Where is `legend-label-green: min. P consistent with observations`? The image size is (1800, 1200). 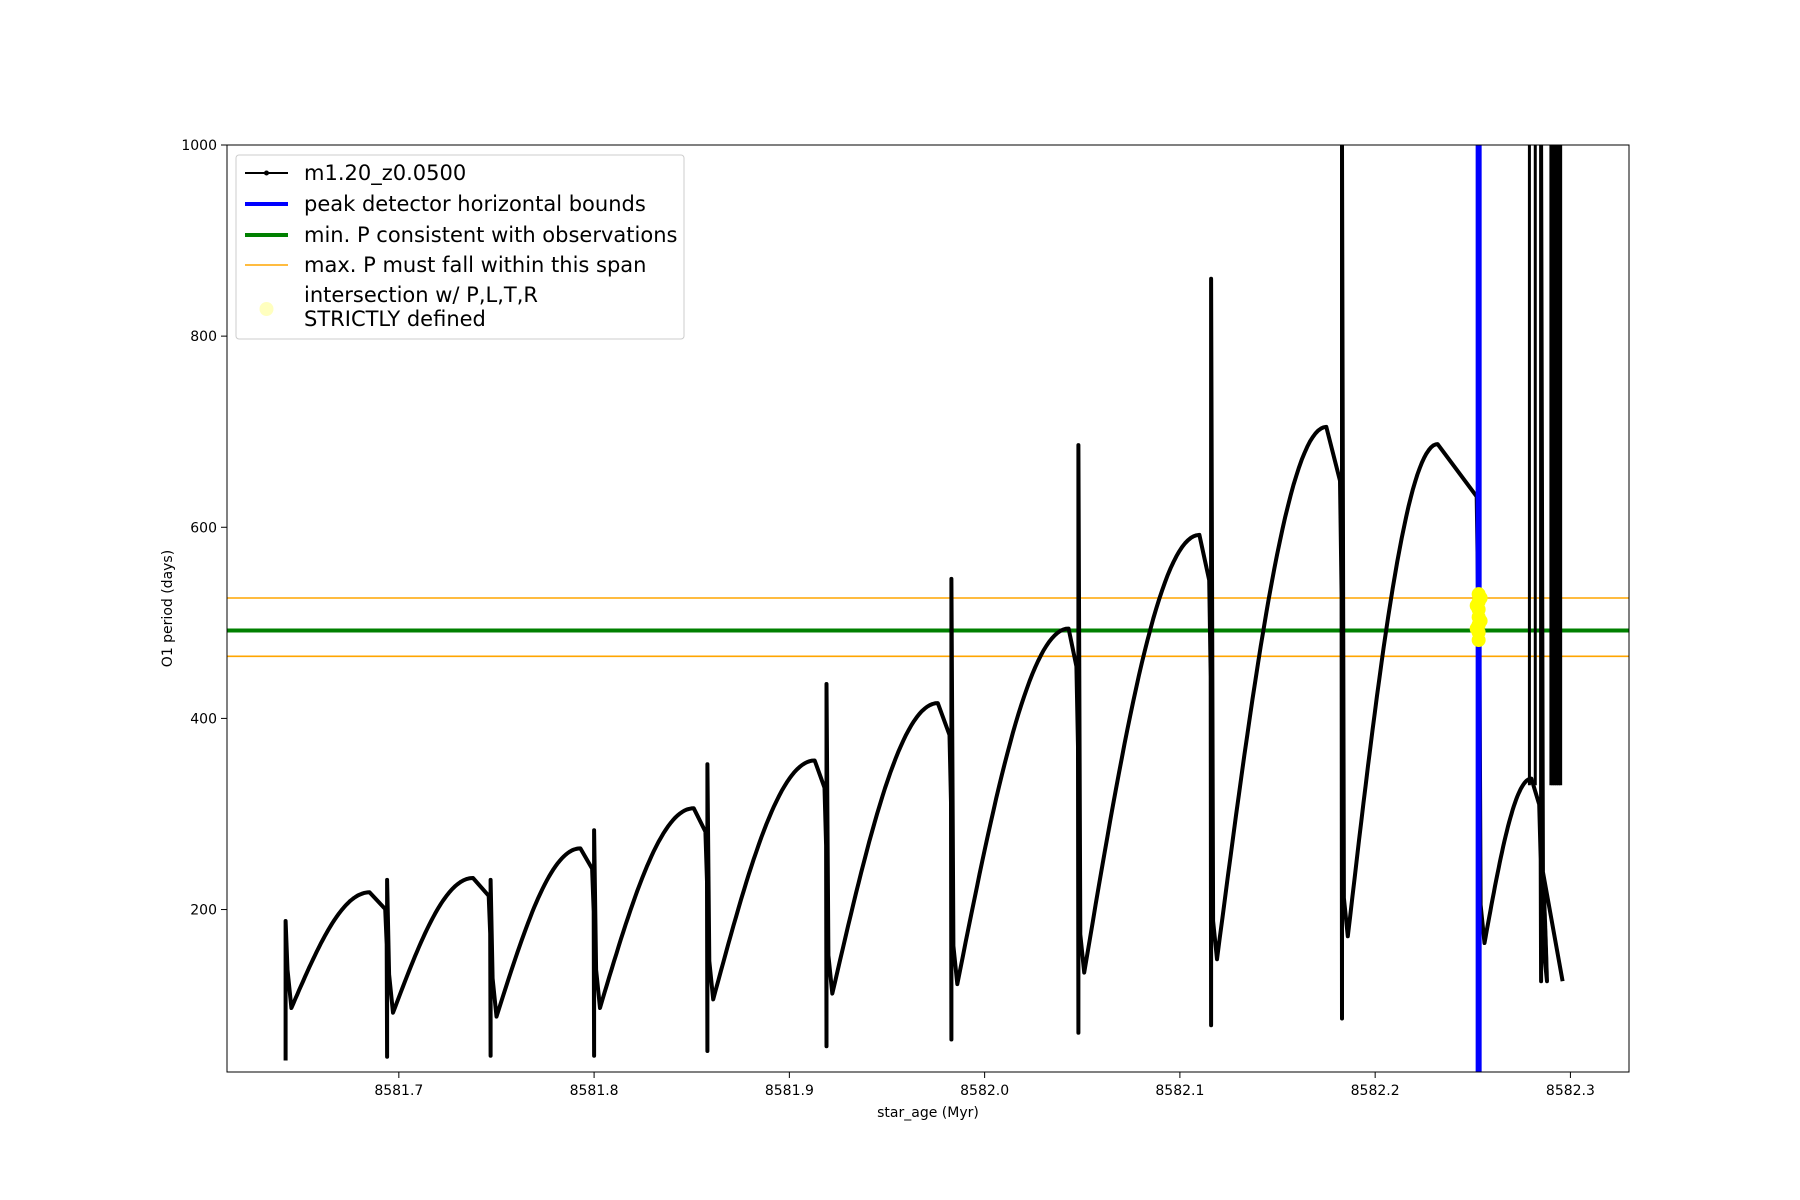 legend-label-green: min. P consistent with observations is located at coordinates (490, 235).